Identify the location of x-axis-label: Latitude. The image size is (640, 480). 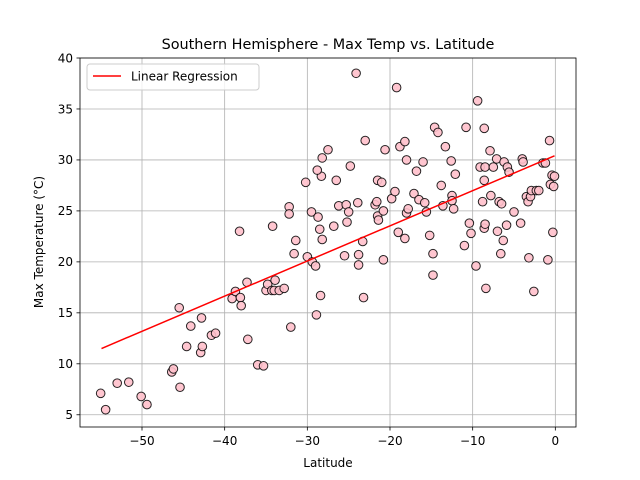
(327, 463).